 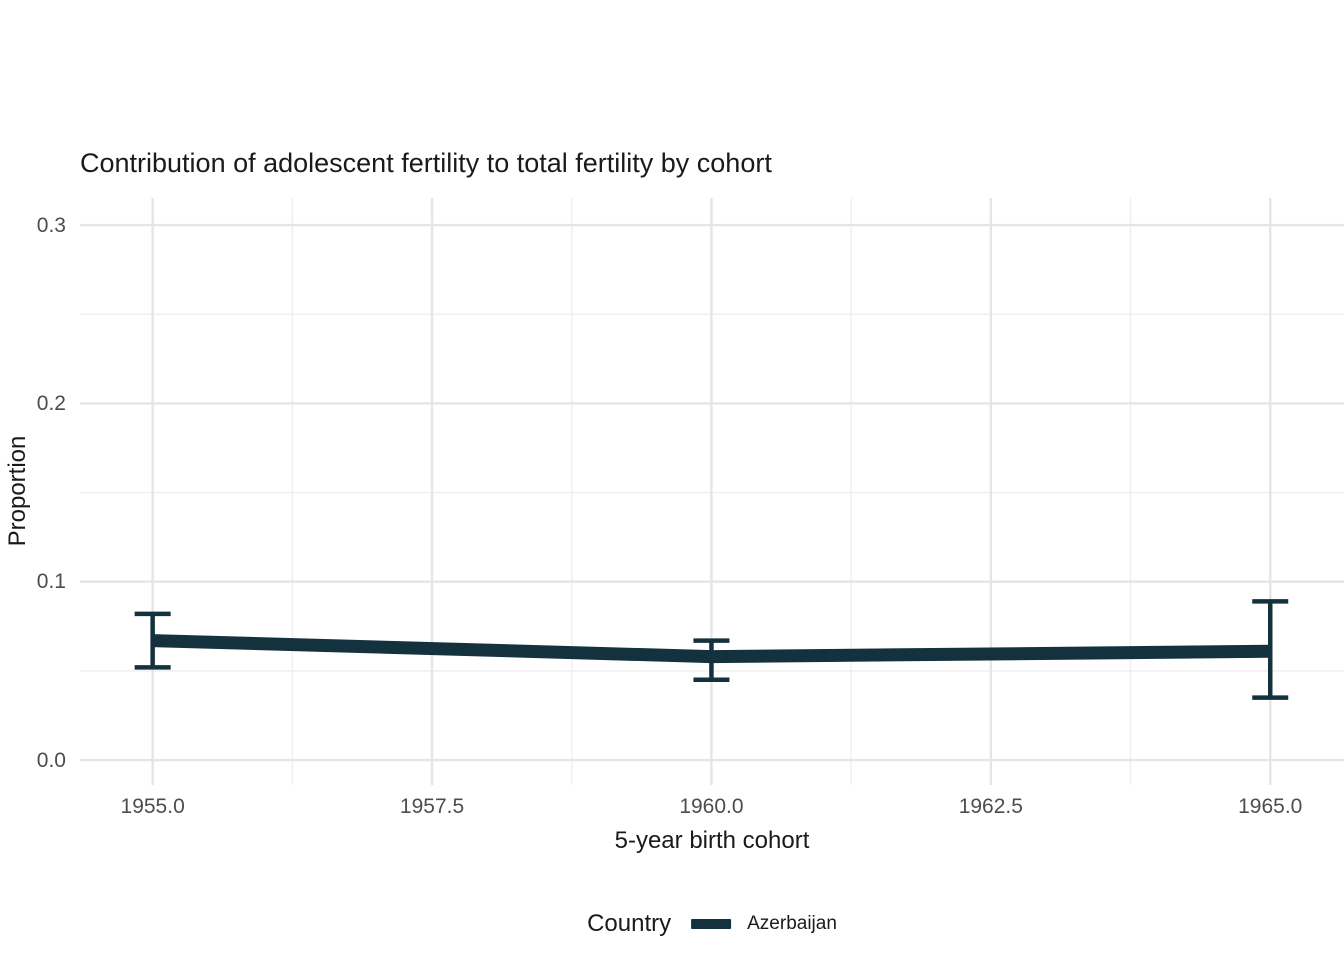 I want to click on legend-title: Country, so click(x=629, y=923).